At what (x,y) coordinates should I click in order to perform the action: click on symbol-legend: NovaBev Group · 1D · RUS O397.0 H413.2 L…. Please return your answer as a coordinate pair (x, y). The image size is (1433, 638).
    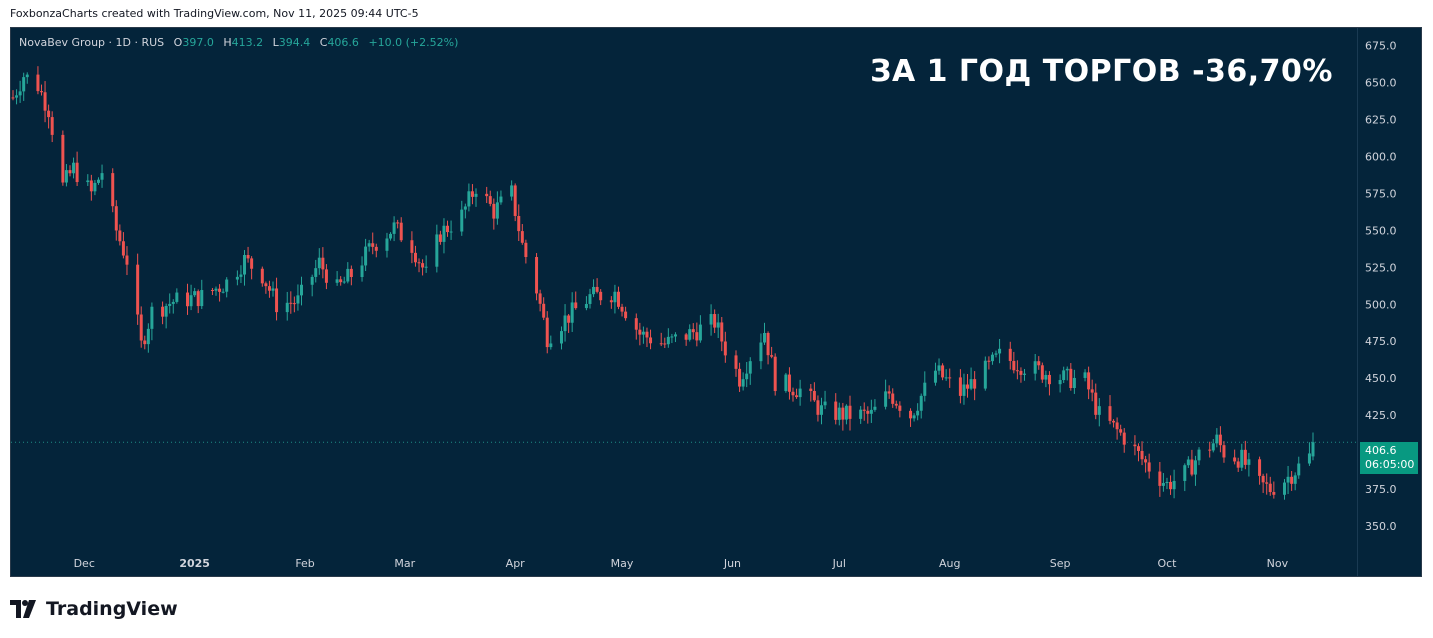
    Looking at the image, I should click on (238, 42).